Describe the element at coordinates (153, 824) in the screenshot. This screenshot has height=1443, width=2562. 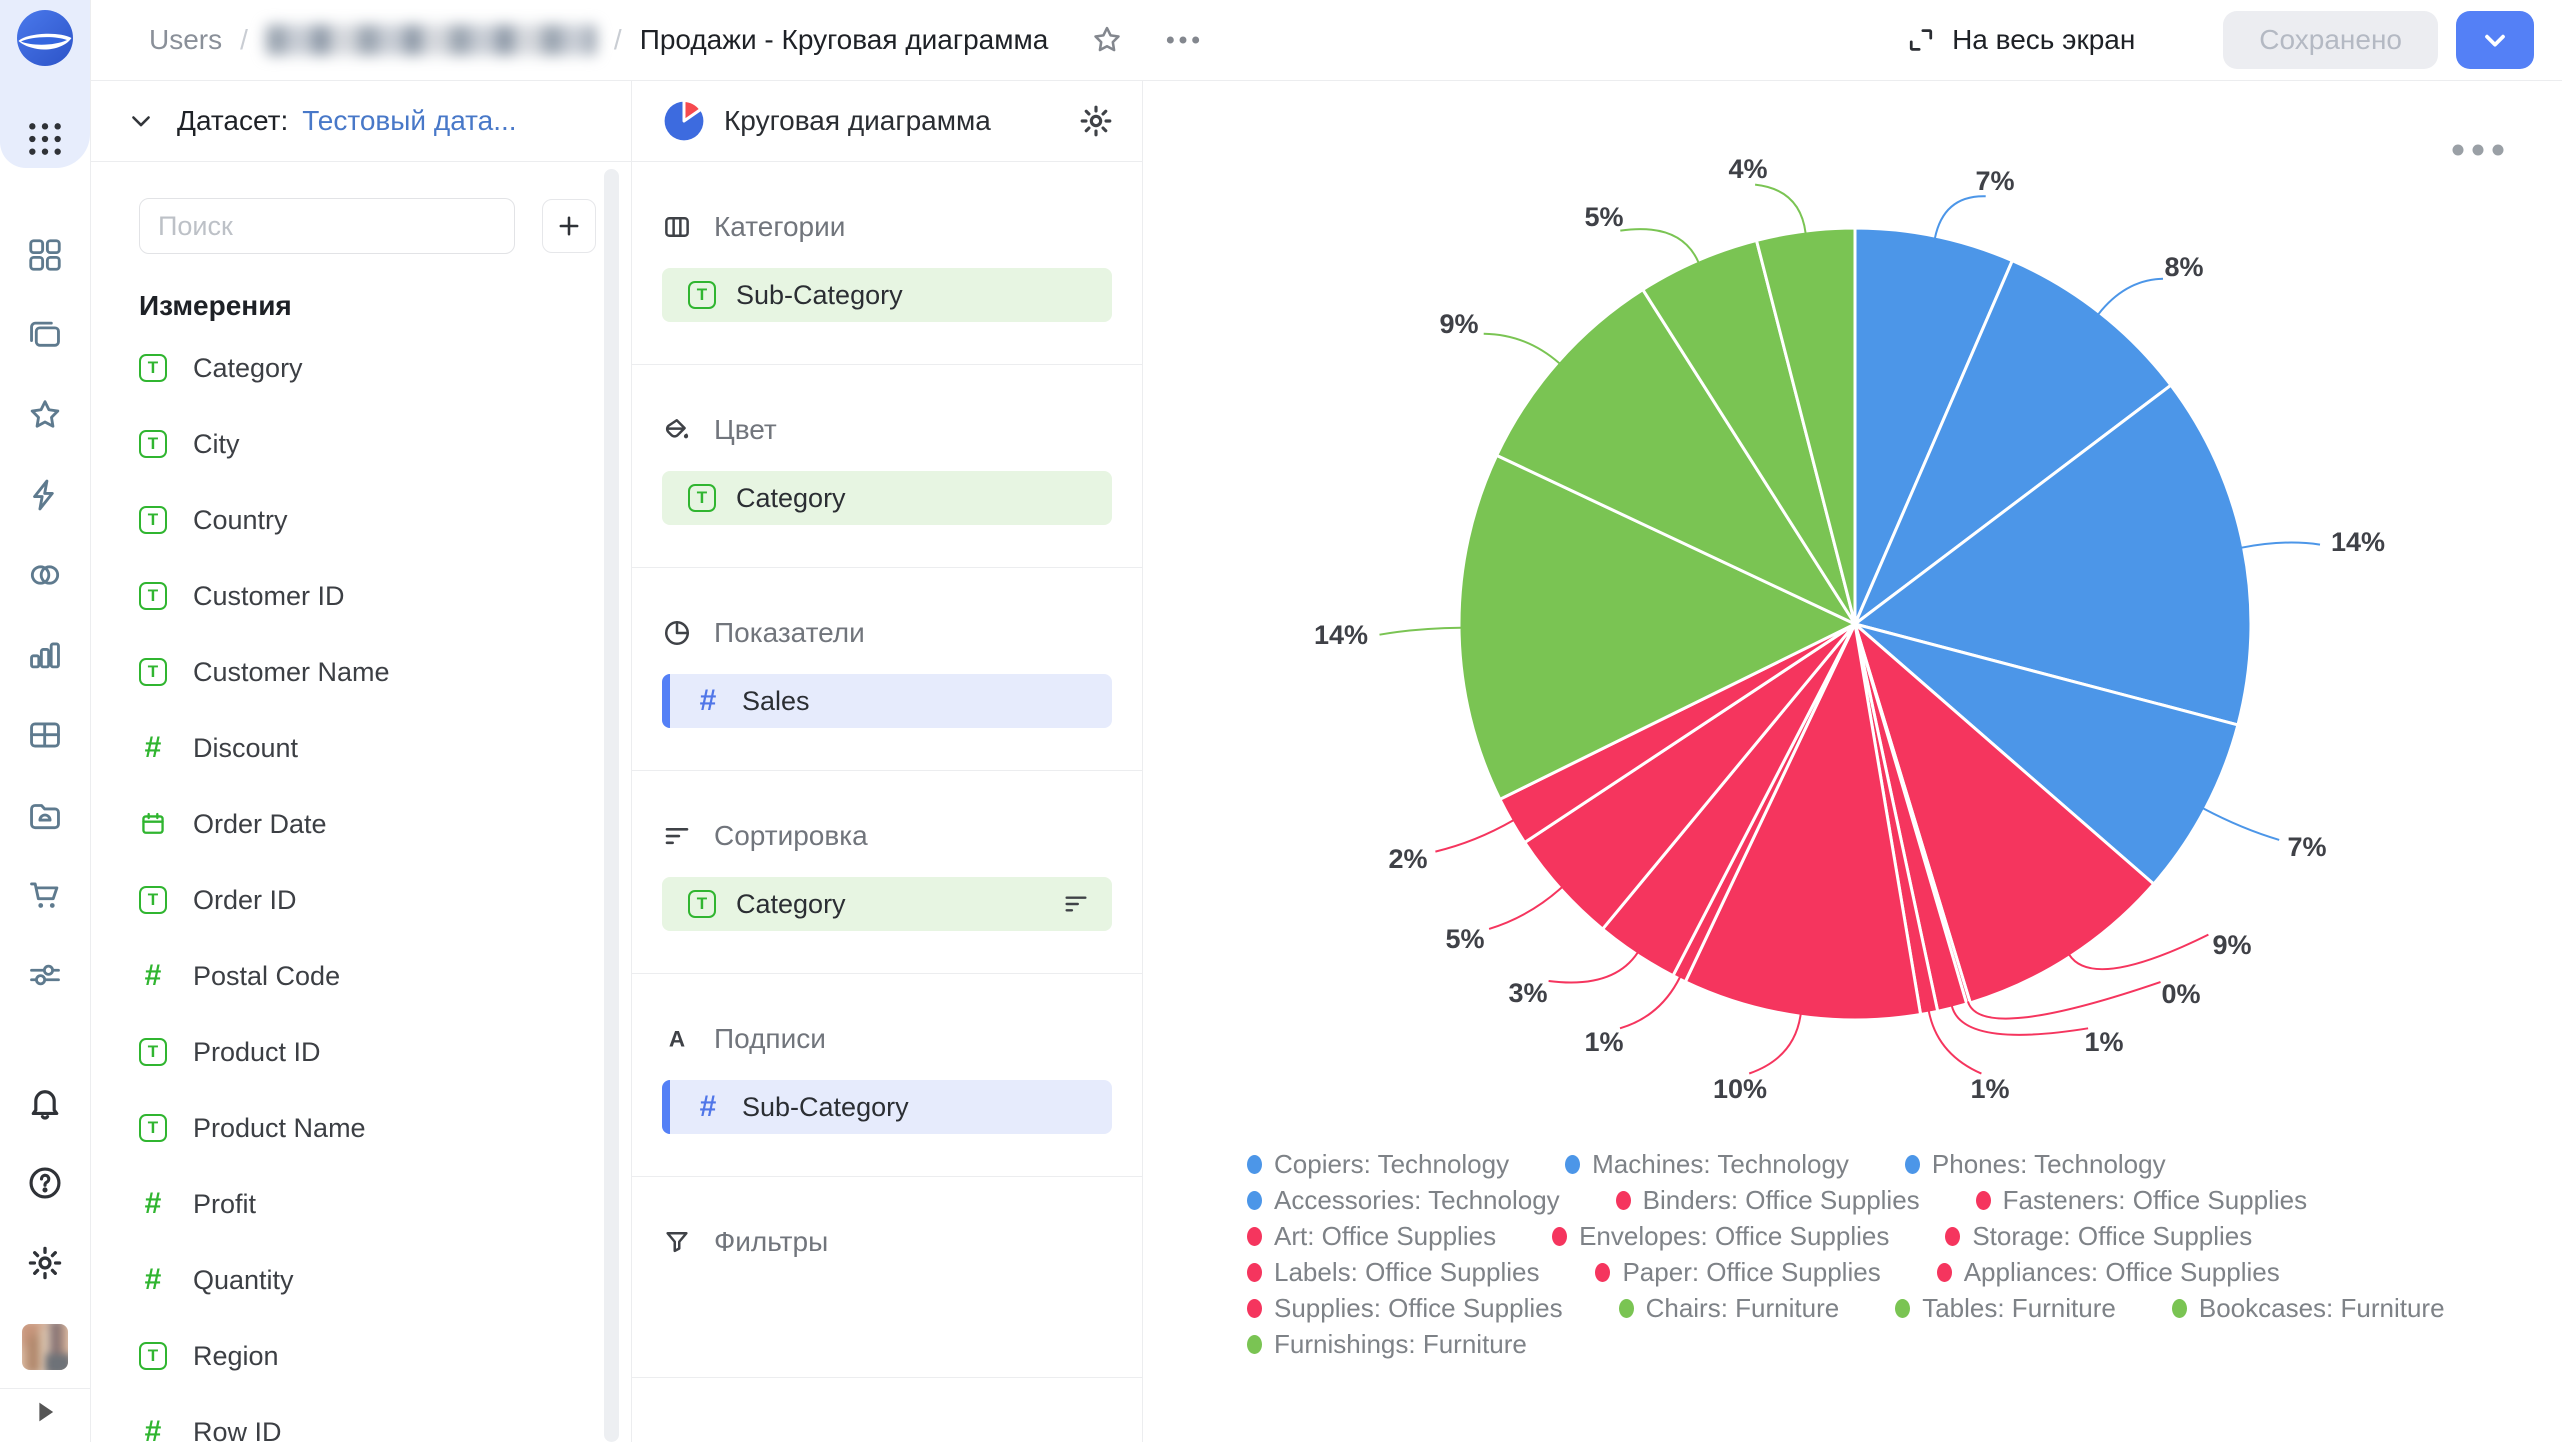
I see `date-field-icon` at that location.